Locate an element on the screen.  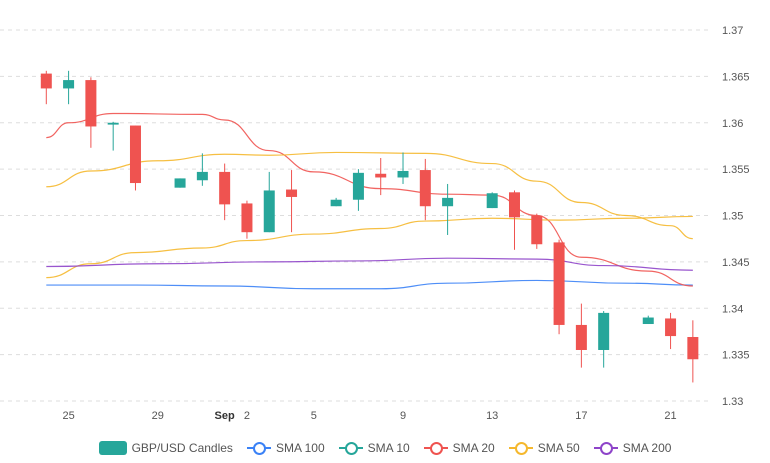
x-tick-label: 2 is located at coordinates (247, 416).